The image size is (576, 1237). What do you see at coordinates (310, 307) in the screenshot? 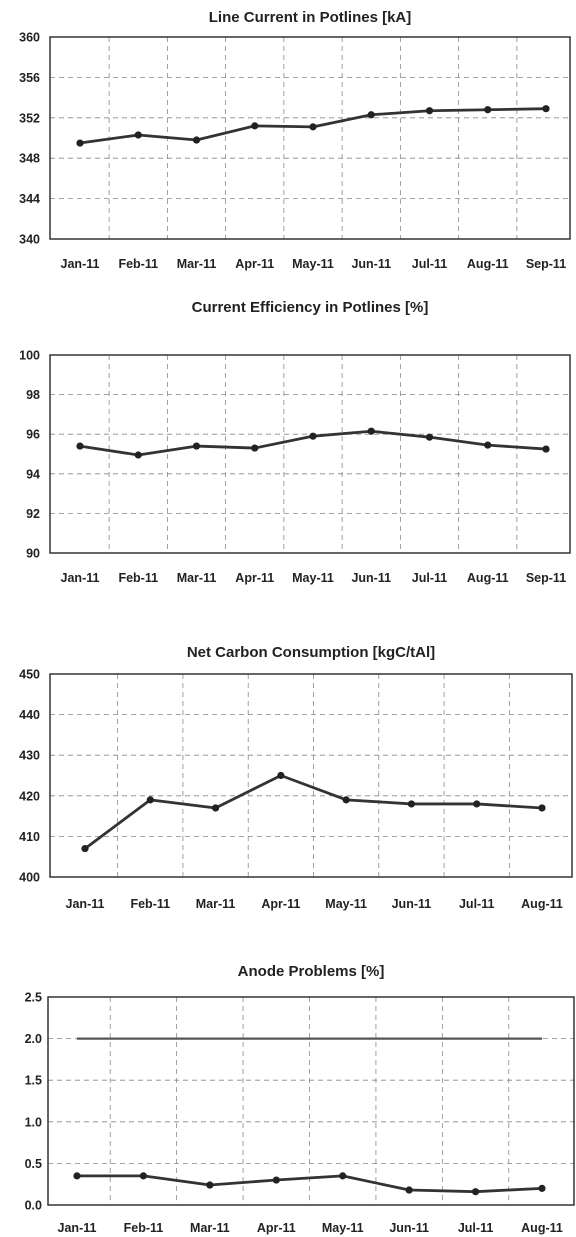
I see `chart-title: Current Efficiency in Potlines [%]` at bounding box center [310, 307].